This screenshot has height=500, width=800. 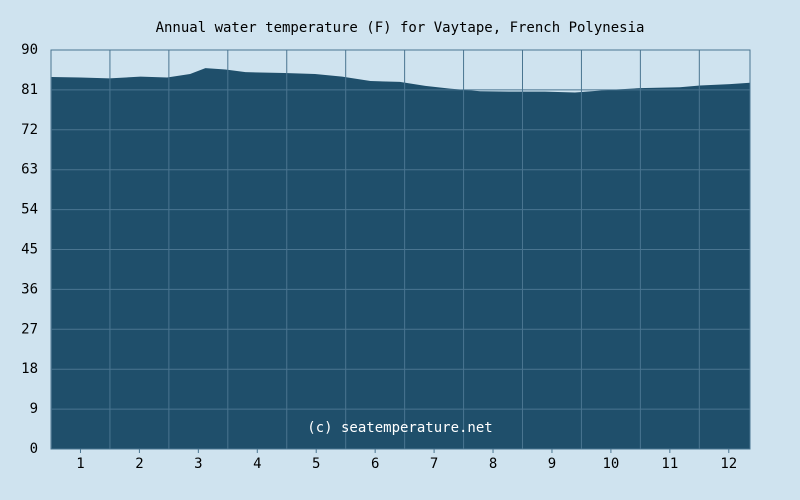 I want to click on y-tick-label: 36, so click(x=29, y=289).